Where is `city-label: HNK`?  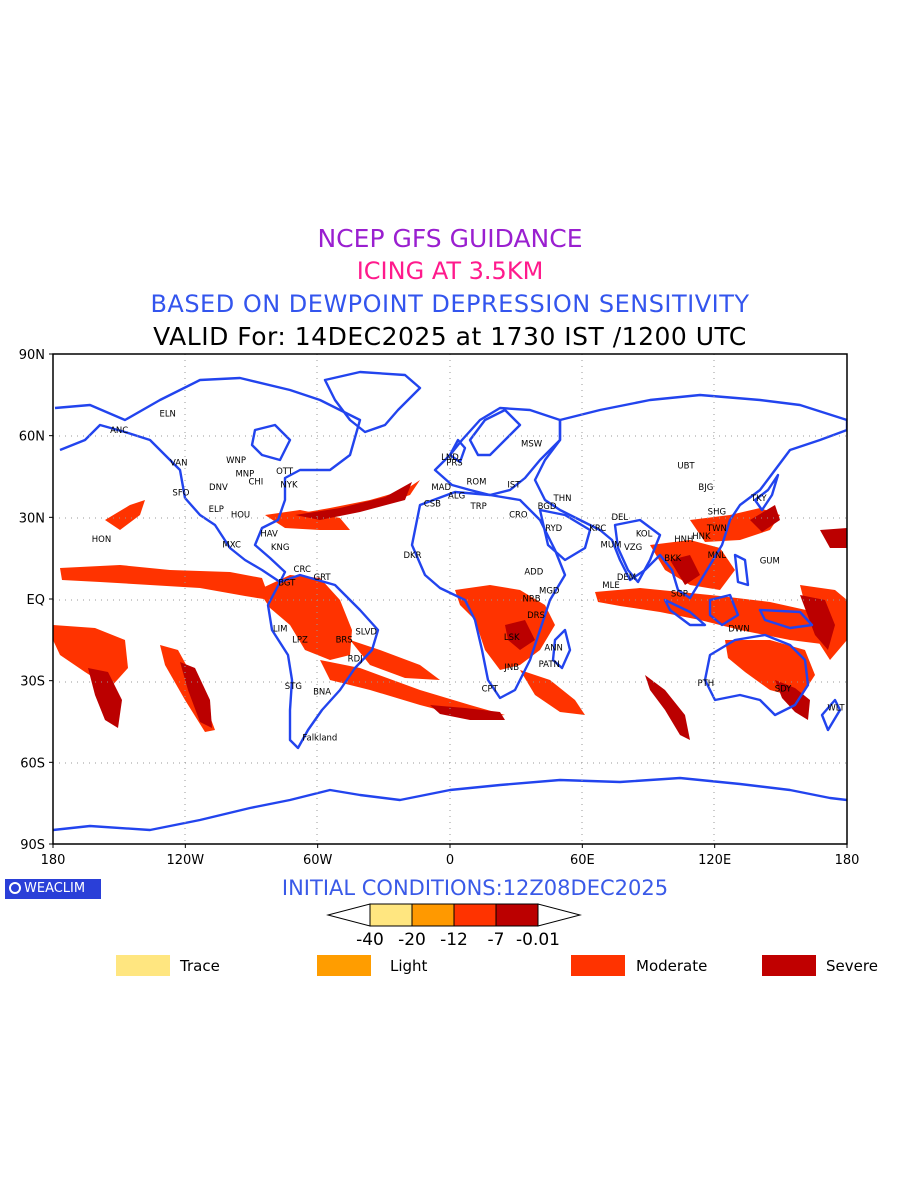
city-label: HNK is located at coordinates (701, 537).